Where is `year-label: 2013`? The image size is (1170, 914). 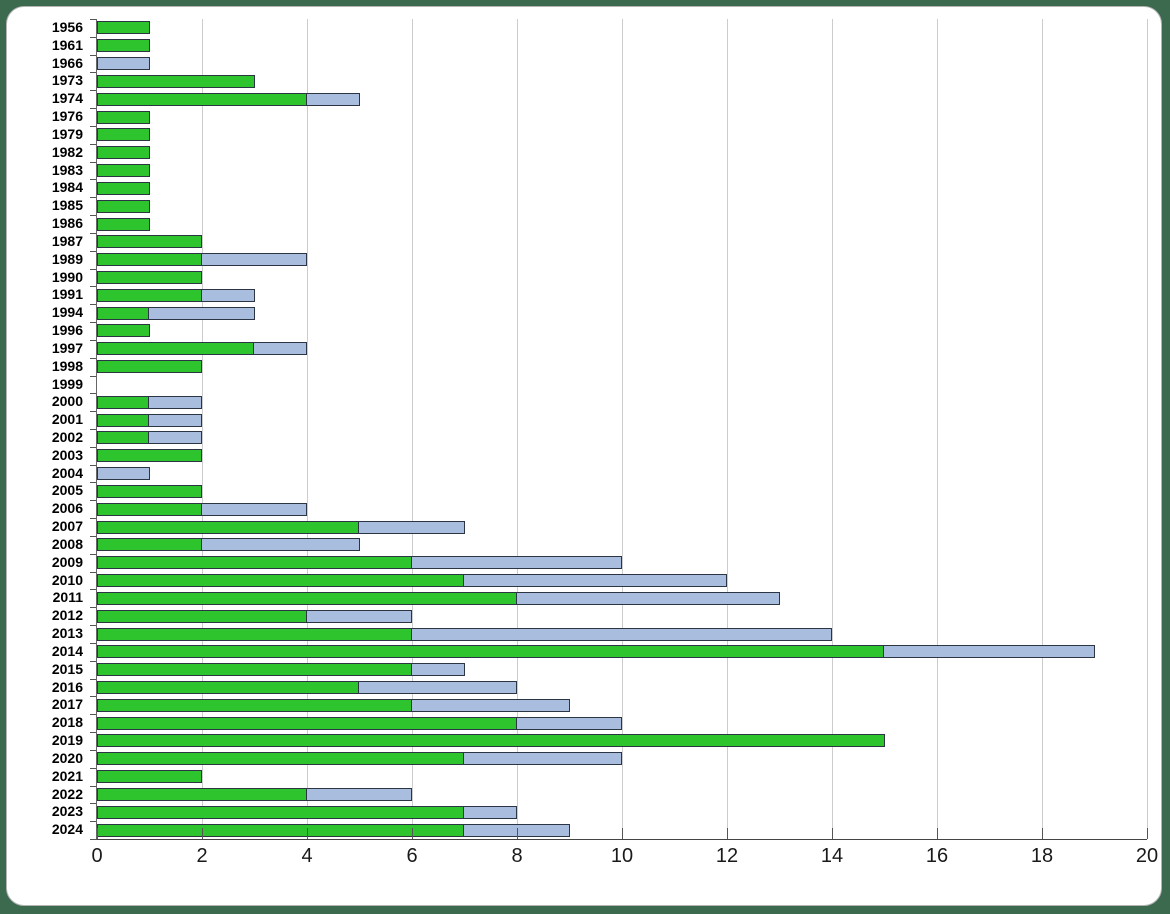
year-label: 2013 is located at coordinates (67, 633).